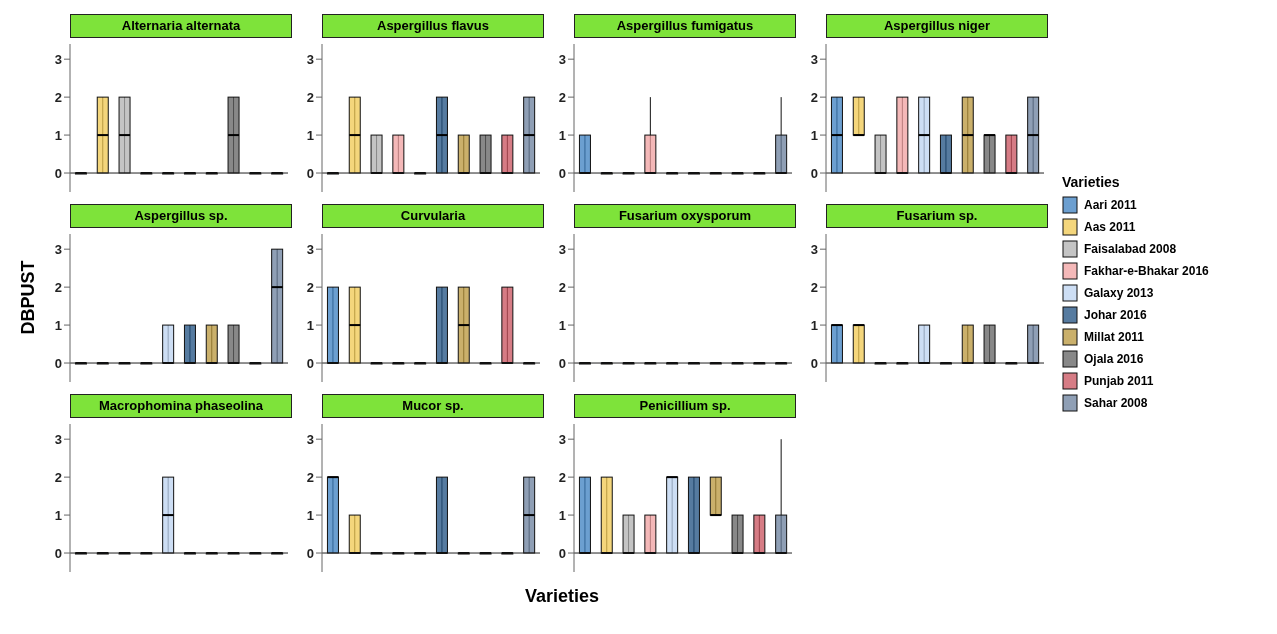  I want to click on chart-title: Macrophomina phaseolina, so click(181, 406).